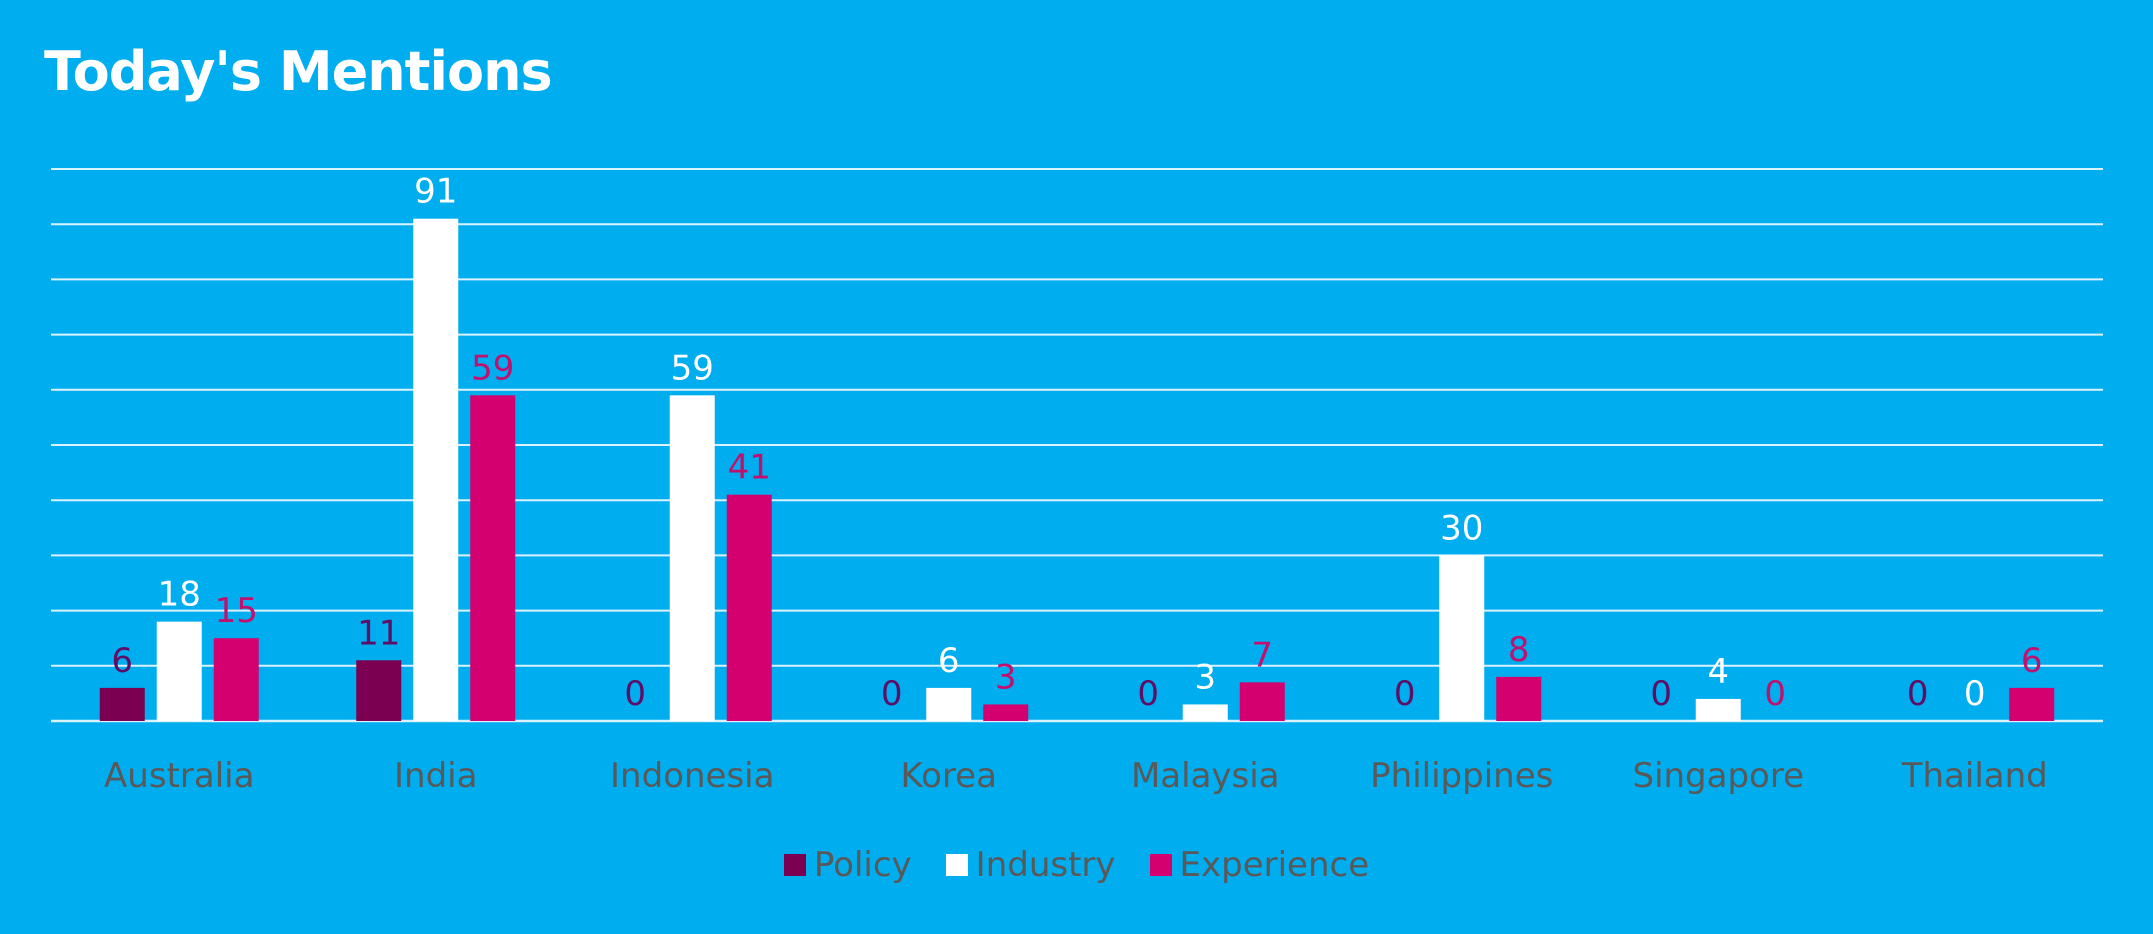 This screenshot has width=2153, height=934. What do you see at coordinates (1718, 672) in the screenshot?
I see `data-label-industry: 4` at bounding box center [1718, 672].